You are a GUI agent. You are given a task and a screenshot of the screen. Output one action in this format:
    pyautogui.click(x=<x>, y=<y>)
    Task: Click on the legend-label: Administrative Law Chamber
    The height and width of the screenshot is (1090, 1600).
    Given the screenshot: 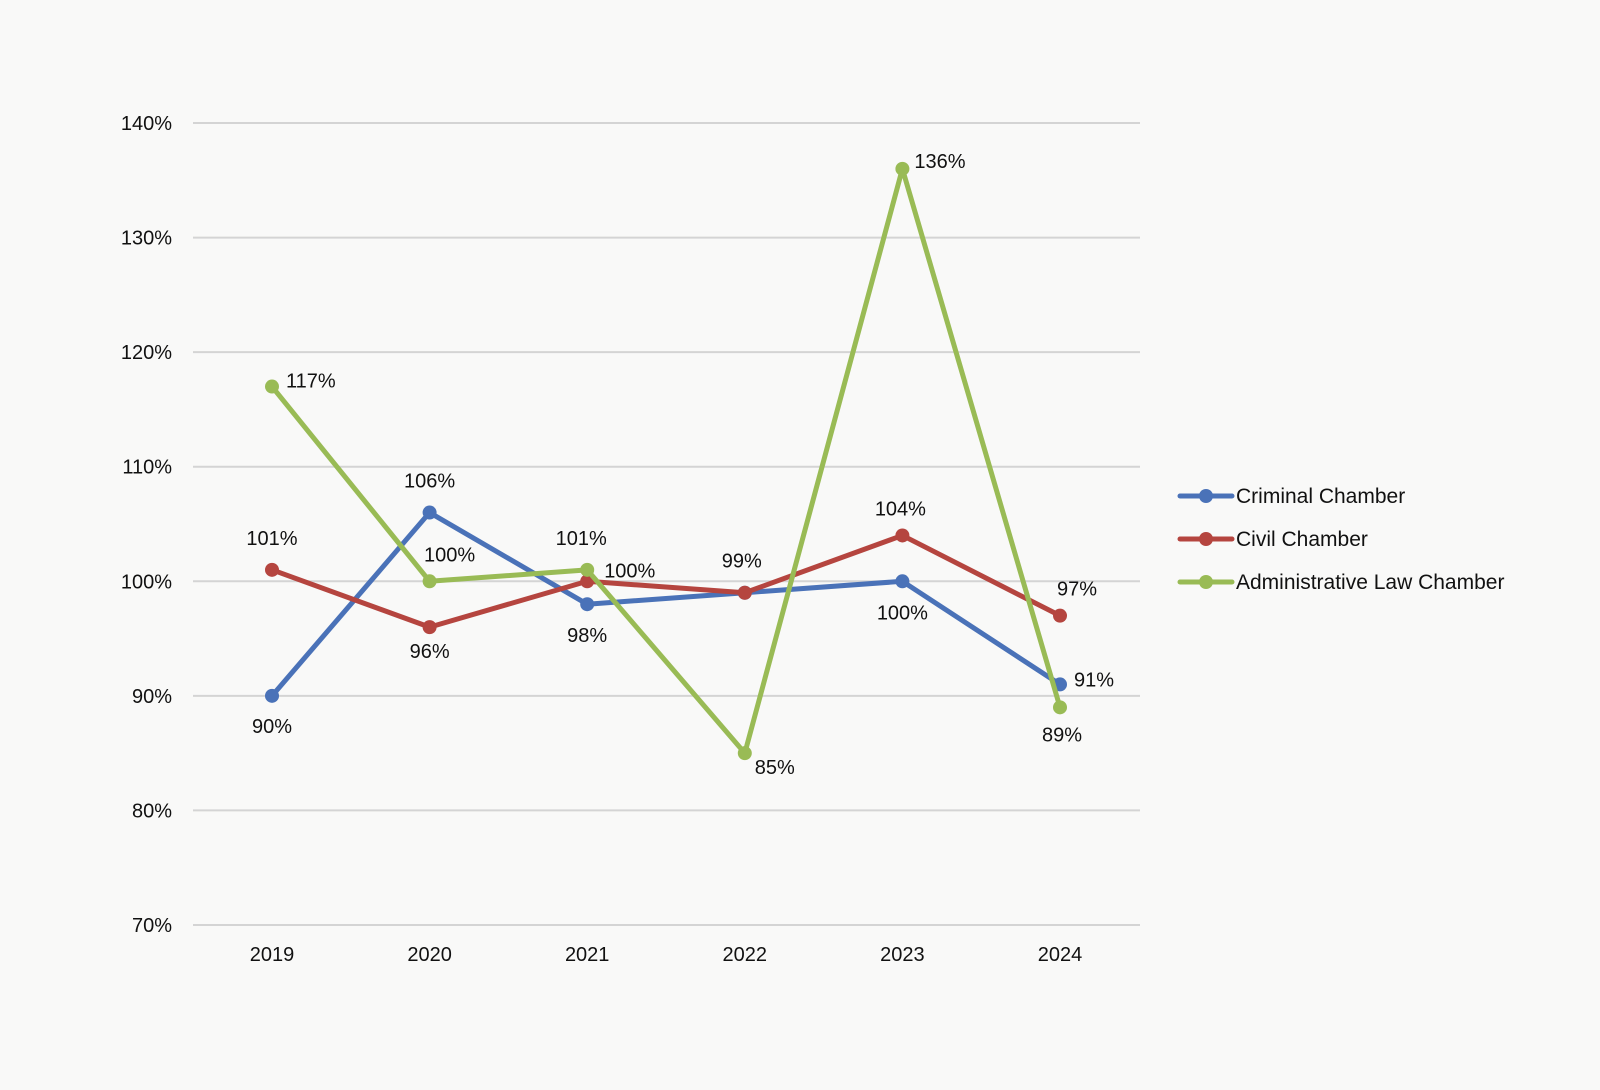 What is the action you would take?
    pyautogui.click(x=1370, y=582)
    